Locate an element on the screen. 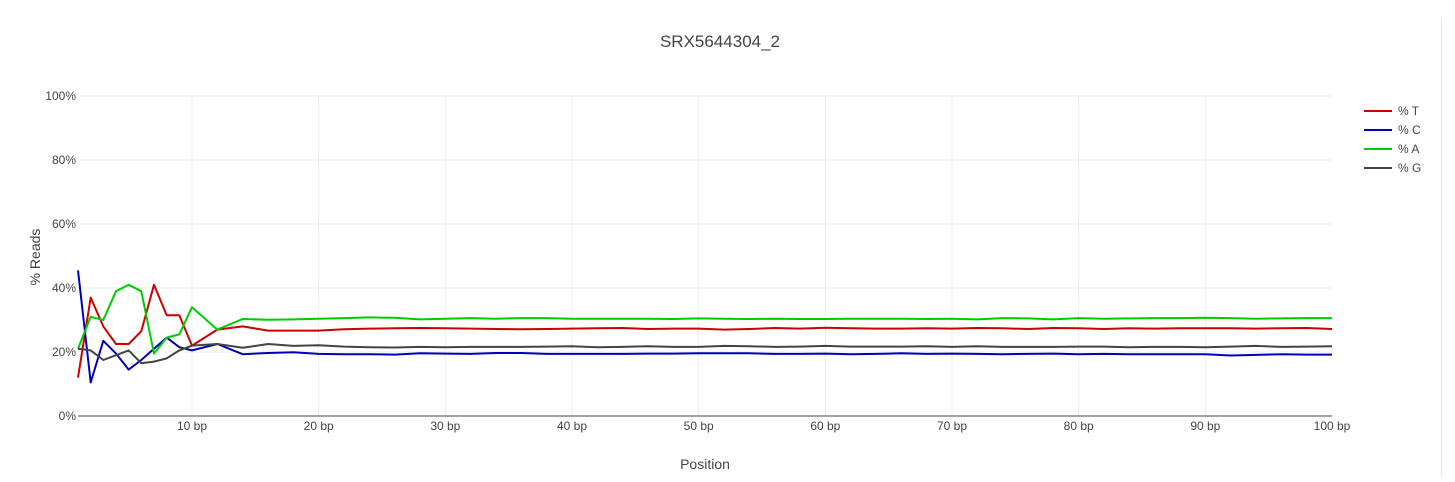 The width and height of the screenshot is (1455, 482). right-edge-divider is located at coordinates (1441, 247).